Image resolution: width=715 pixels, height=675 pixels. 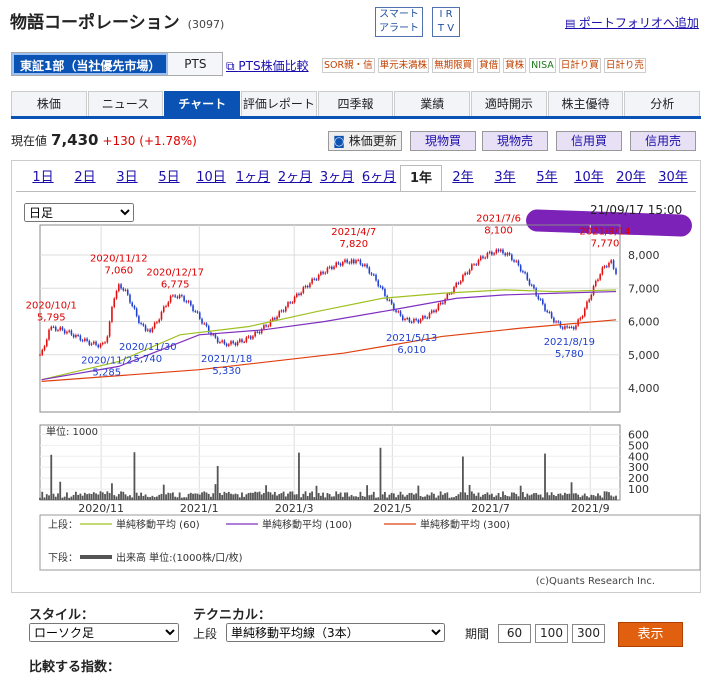 I want to click on legend-upper-label: 上段：, so click(x=63, y=524).